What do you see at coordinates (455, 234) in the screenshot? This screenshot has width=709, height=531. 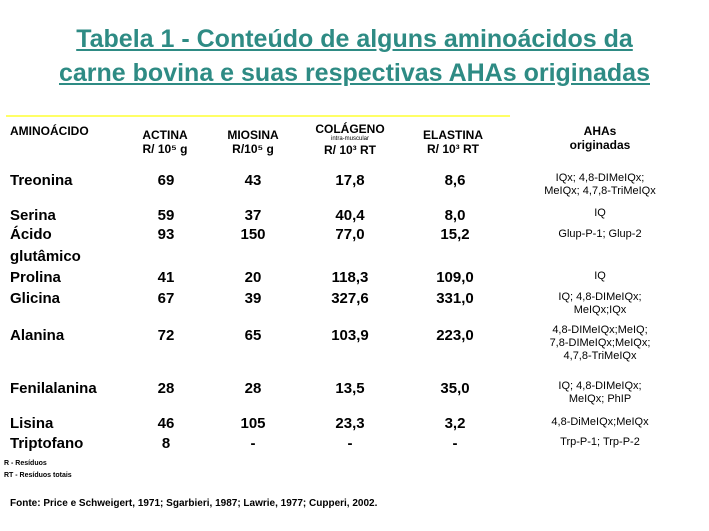 I see `cell-elastina: 15,2` at bounding box center [455, 234].